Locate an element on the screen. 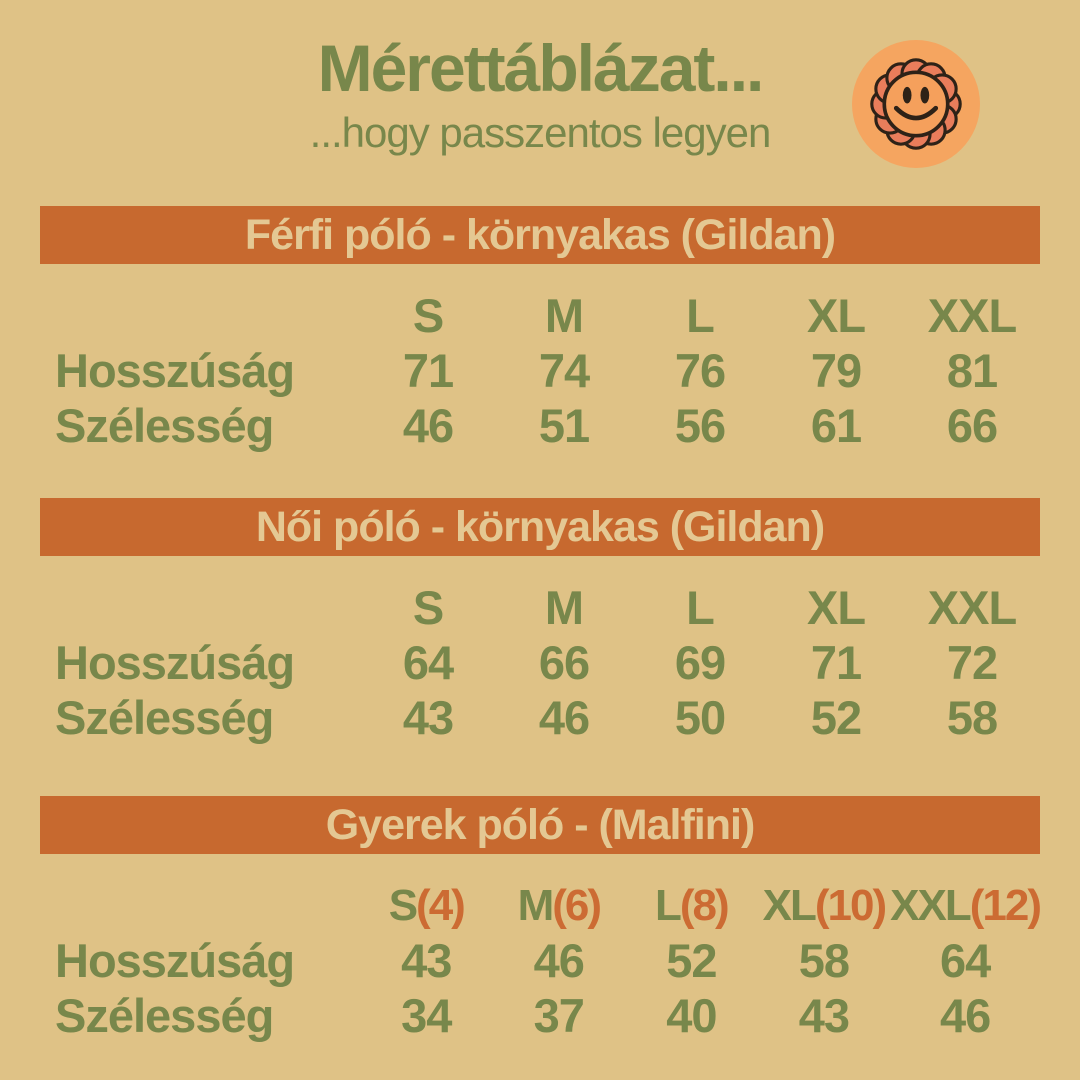 The image size is (1080, 1080). table-header-bar: Férfi póló - környakas (Gildan) is located at coordinates (540, 235).